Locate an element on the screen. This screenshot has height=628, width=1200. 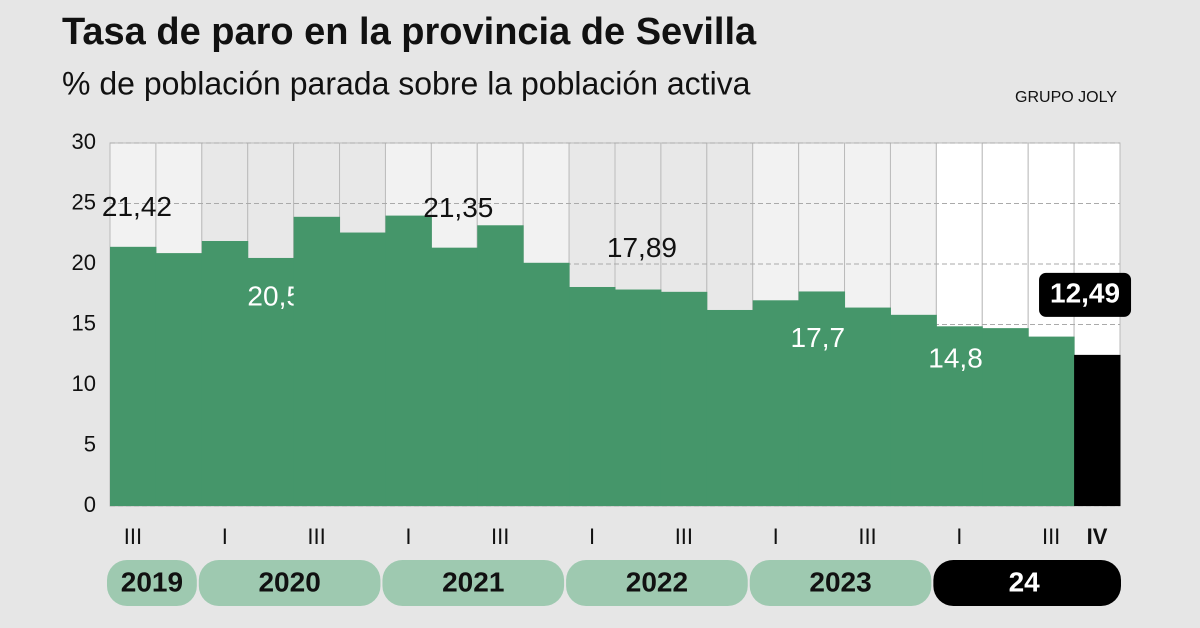
chart-title: Tasa de paro en la provincia de Sevilla is located at coordinates (409, 32).